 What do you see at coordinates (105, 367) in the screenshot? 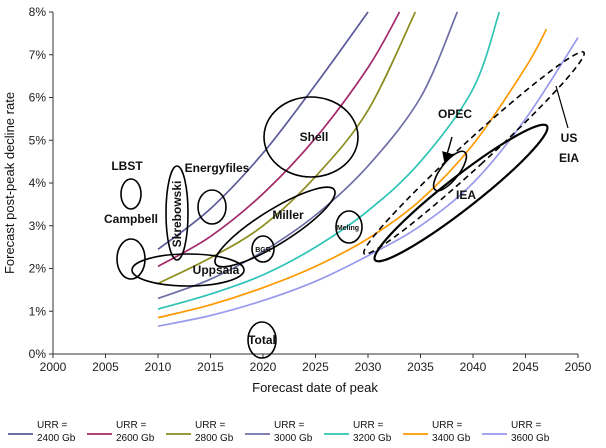
I see `x-tick-label: 2005` at bounding box center [105, 367].